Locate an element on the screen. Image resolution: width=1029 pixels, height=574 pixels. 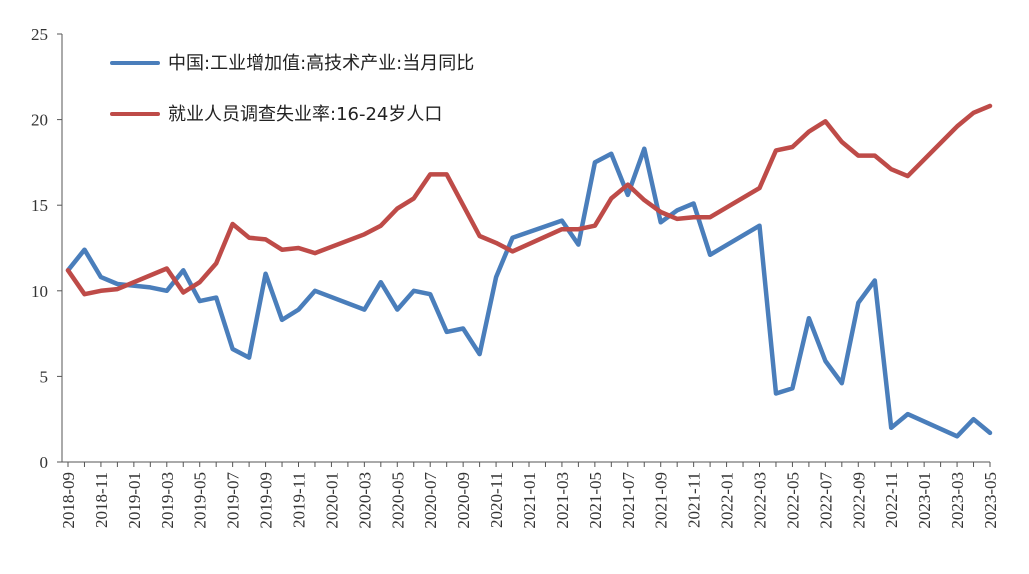
x-tick-label: 2021-11 is located at coordinates (694, 500).